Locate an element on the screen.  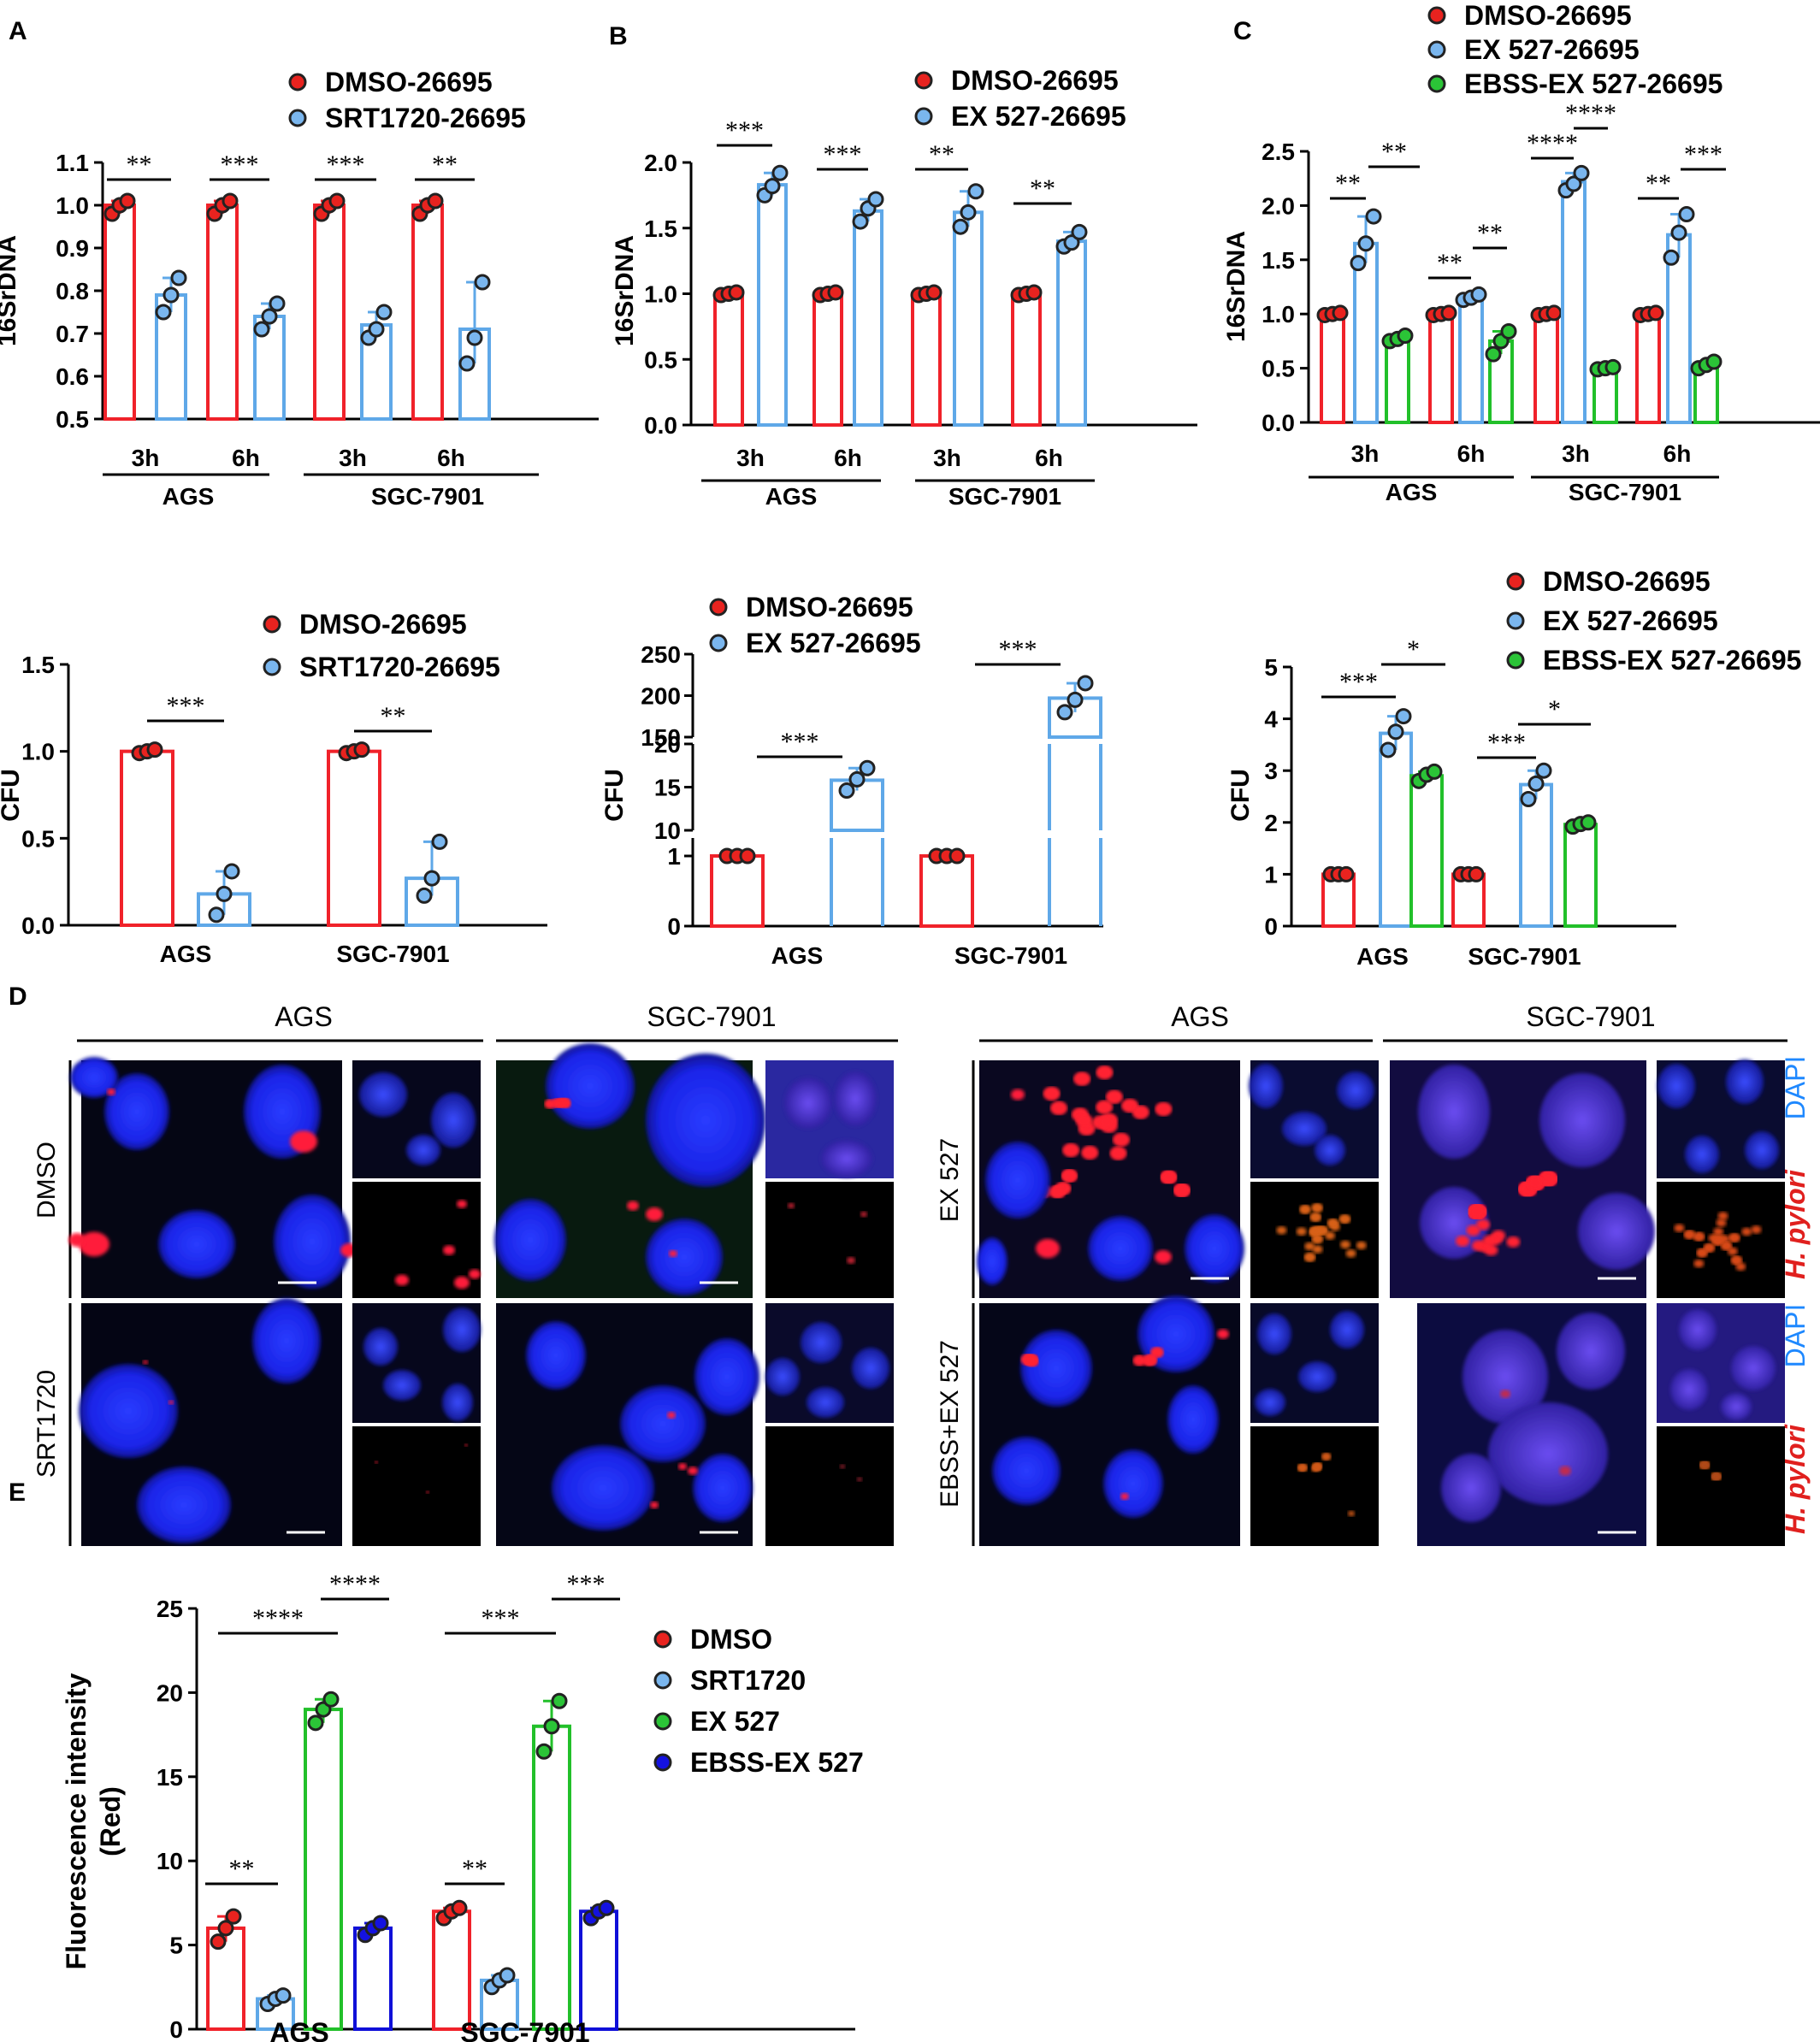
legend-a-bottom: DMSO-26695 SRT1720-26695 is located at coordinates (381, 645).